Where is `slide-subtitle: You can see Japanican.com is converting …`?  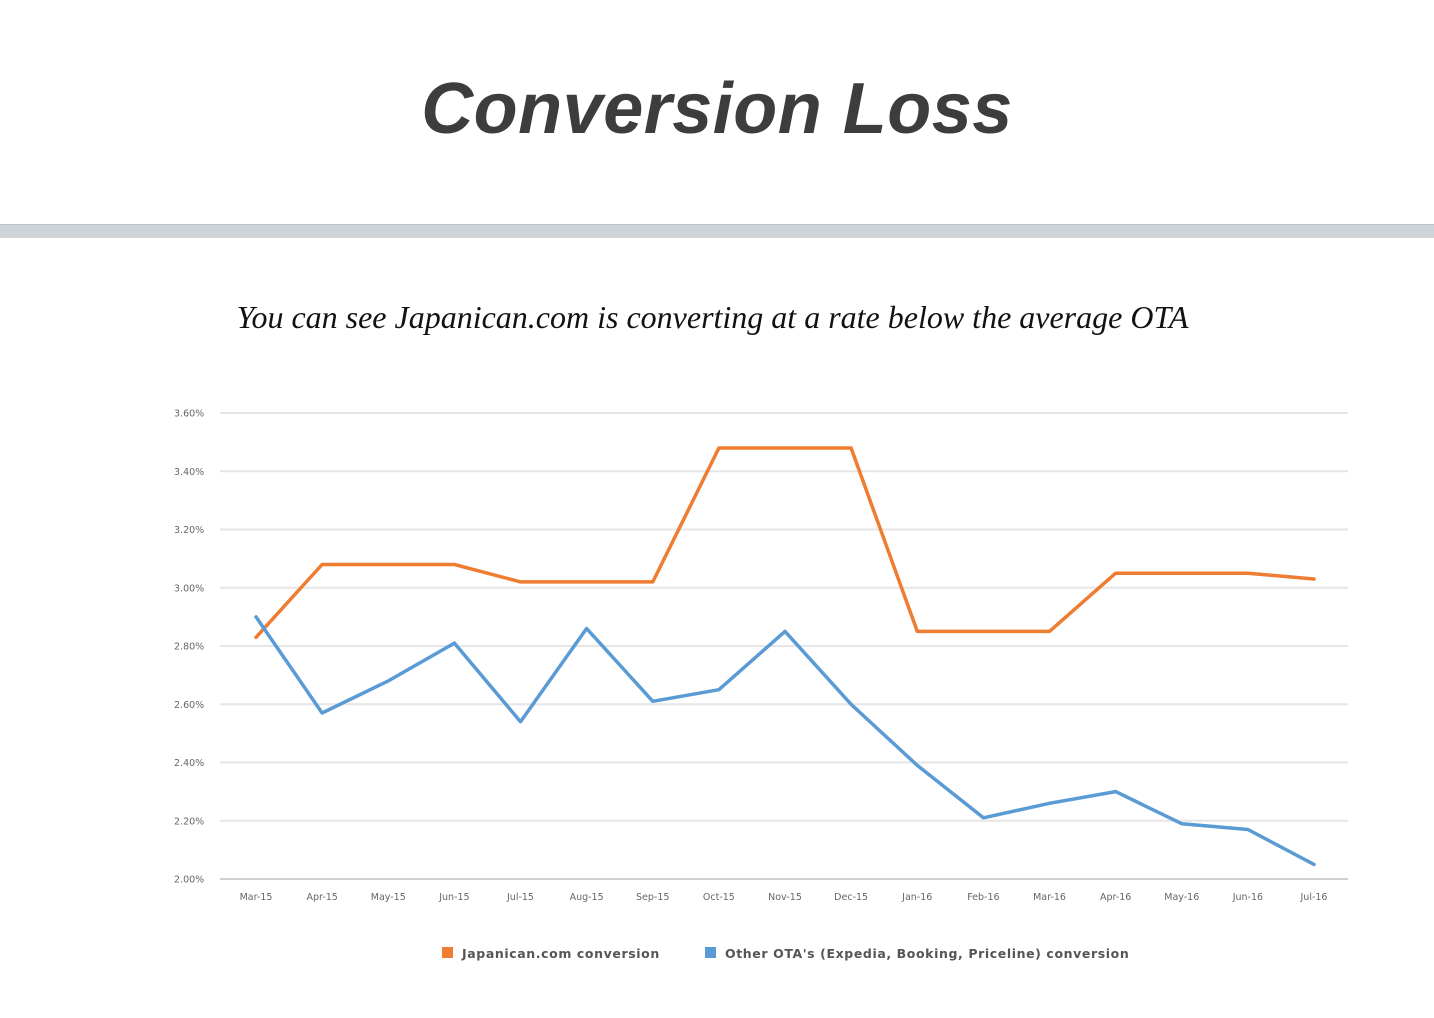 slide-subtitle: You can see Japanican.com is converting … is located at coordinates (712, 317).